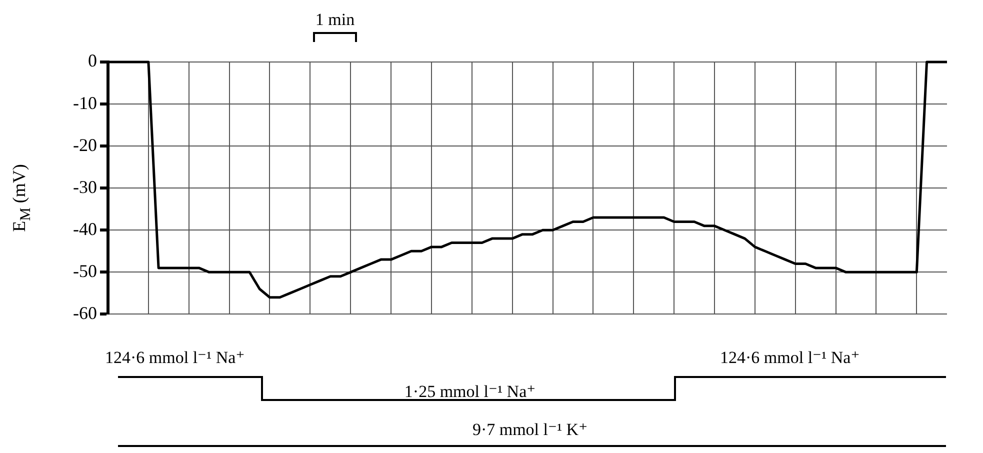 Image resolution: width=983 pixels, height=453 pixels. What do you see at coordinates (530, 430) in the screenshot?
I see `text: 9·7 mmol l⁻¹ K⁺` at bounding box center [530, 430].